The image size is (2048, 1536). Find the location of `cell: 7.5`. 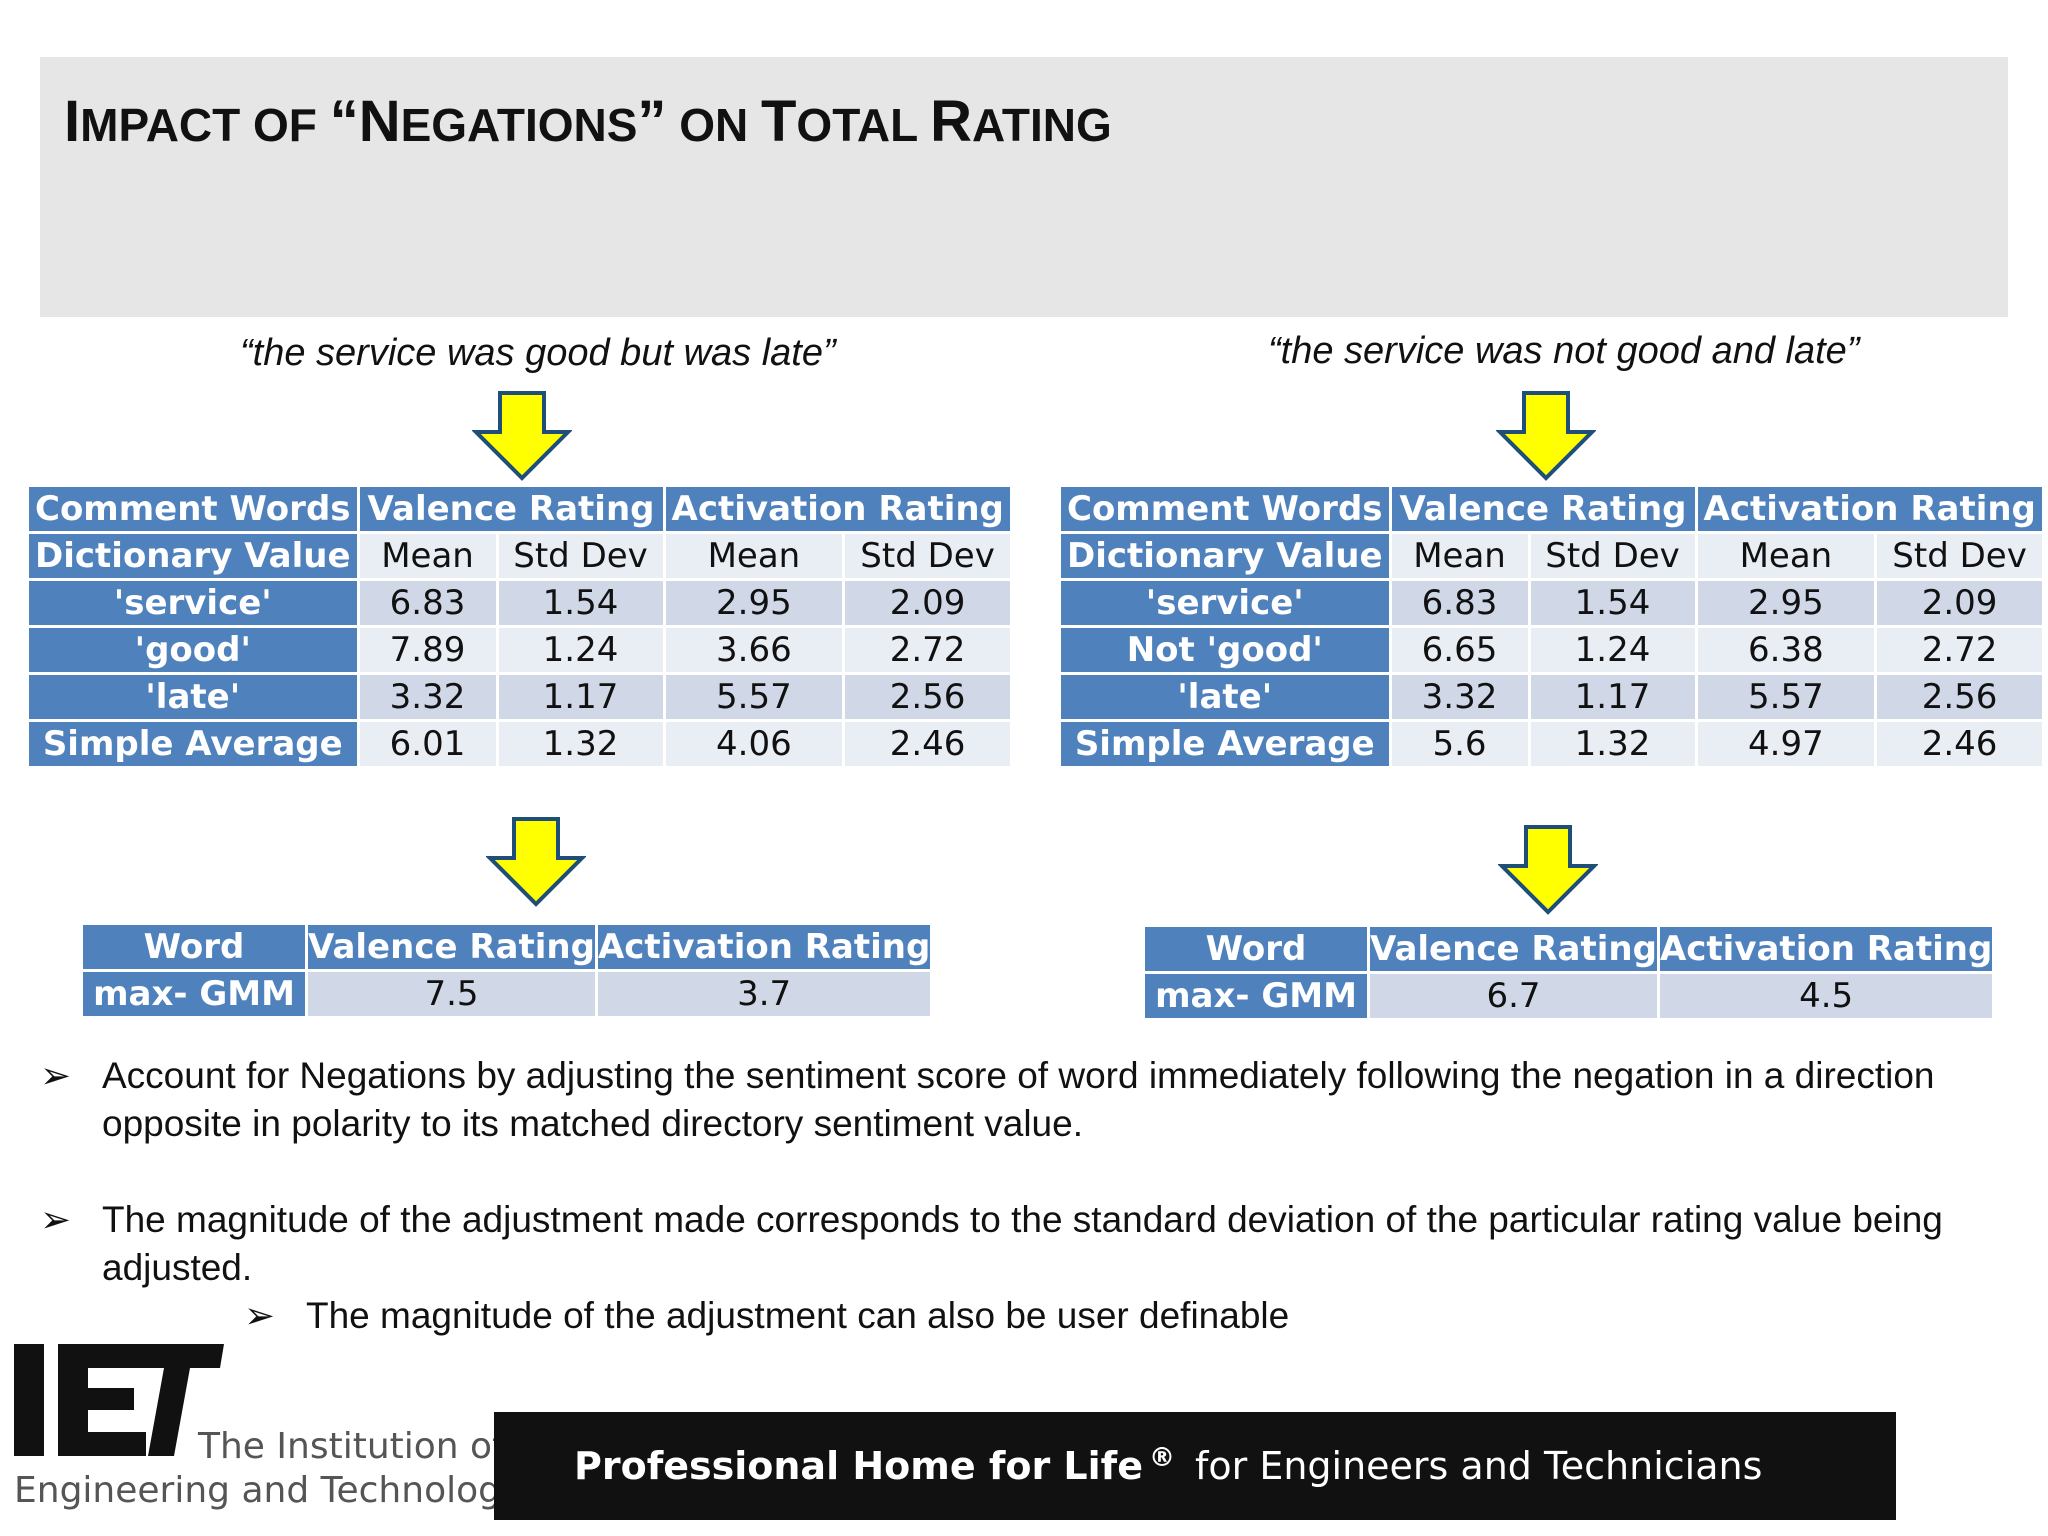

cell: 7.5 is located at coordinates (451, 994).